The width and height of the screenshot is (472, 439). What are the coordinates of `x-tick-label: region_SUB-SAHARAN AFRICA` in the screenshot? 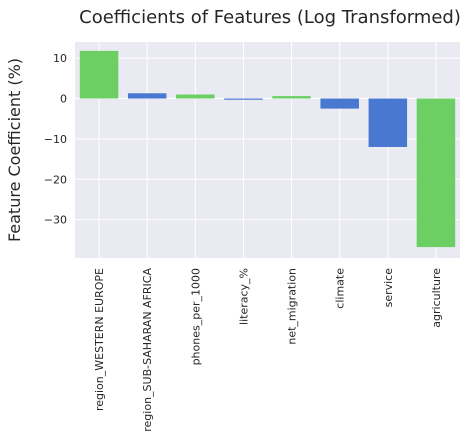 It's located at (147, 350).